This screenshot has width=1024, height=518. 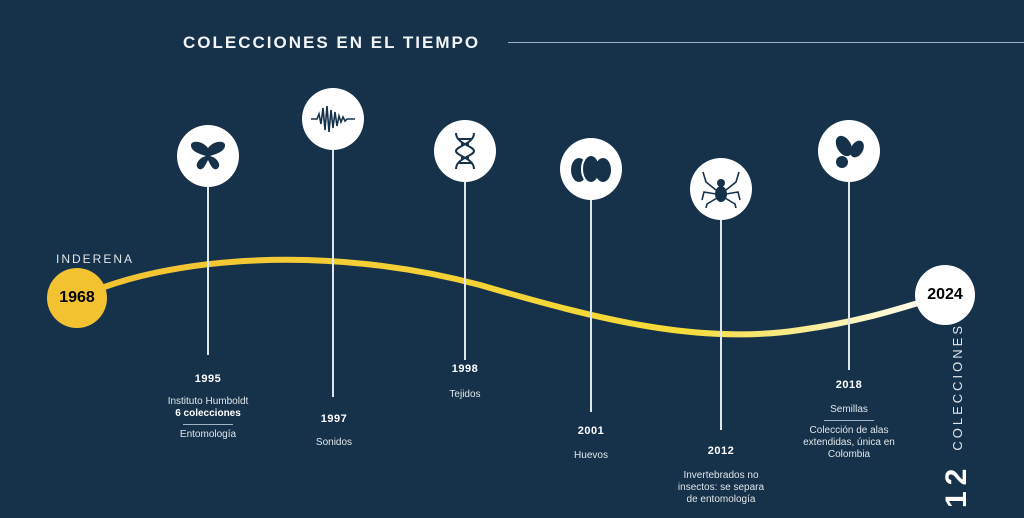 What do you see at coordinates (721, 189) in the screenshot?
I see `spider-icon` at bounding box center [721, 189].